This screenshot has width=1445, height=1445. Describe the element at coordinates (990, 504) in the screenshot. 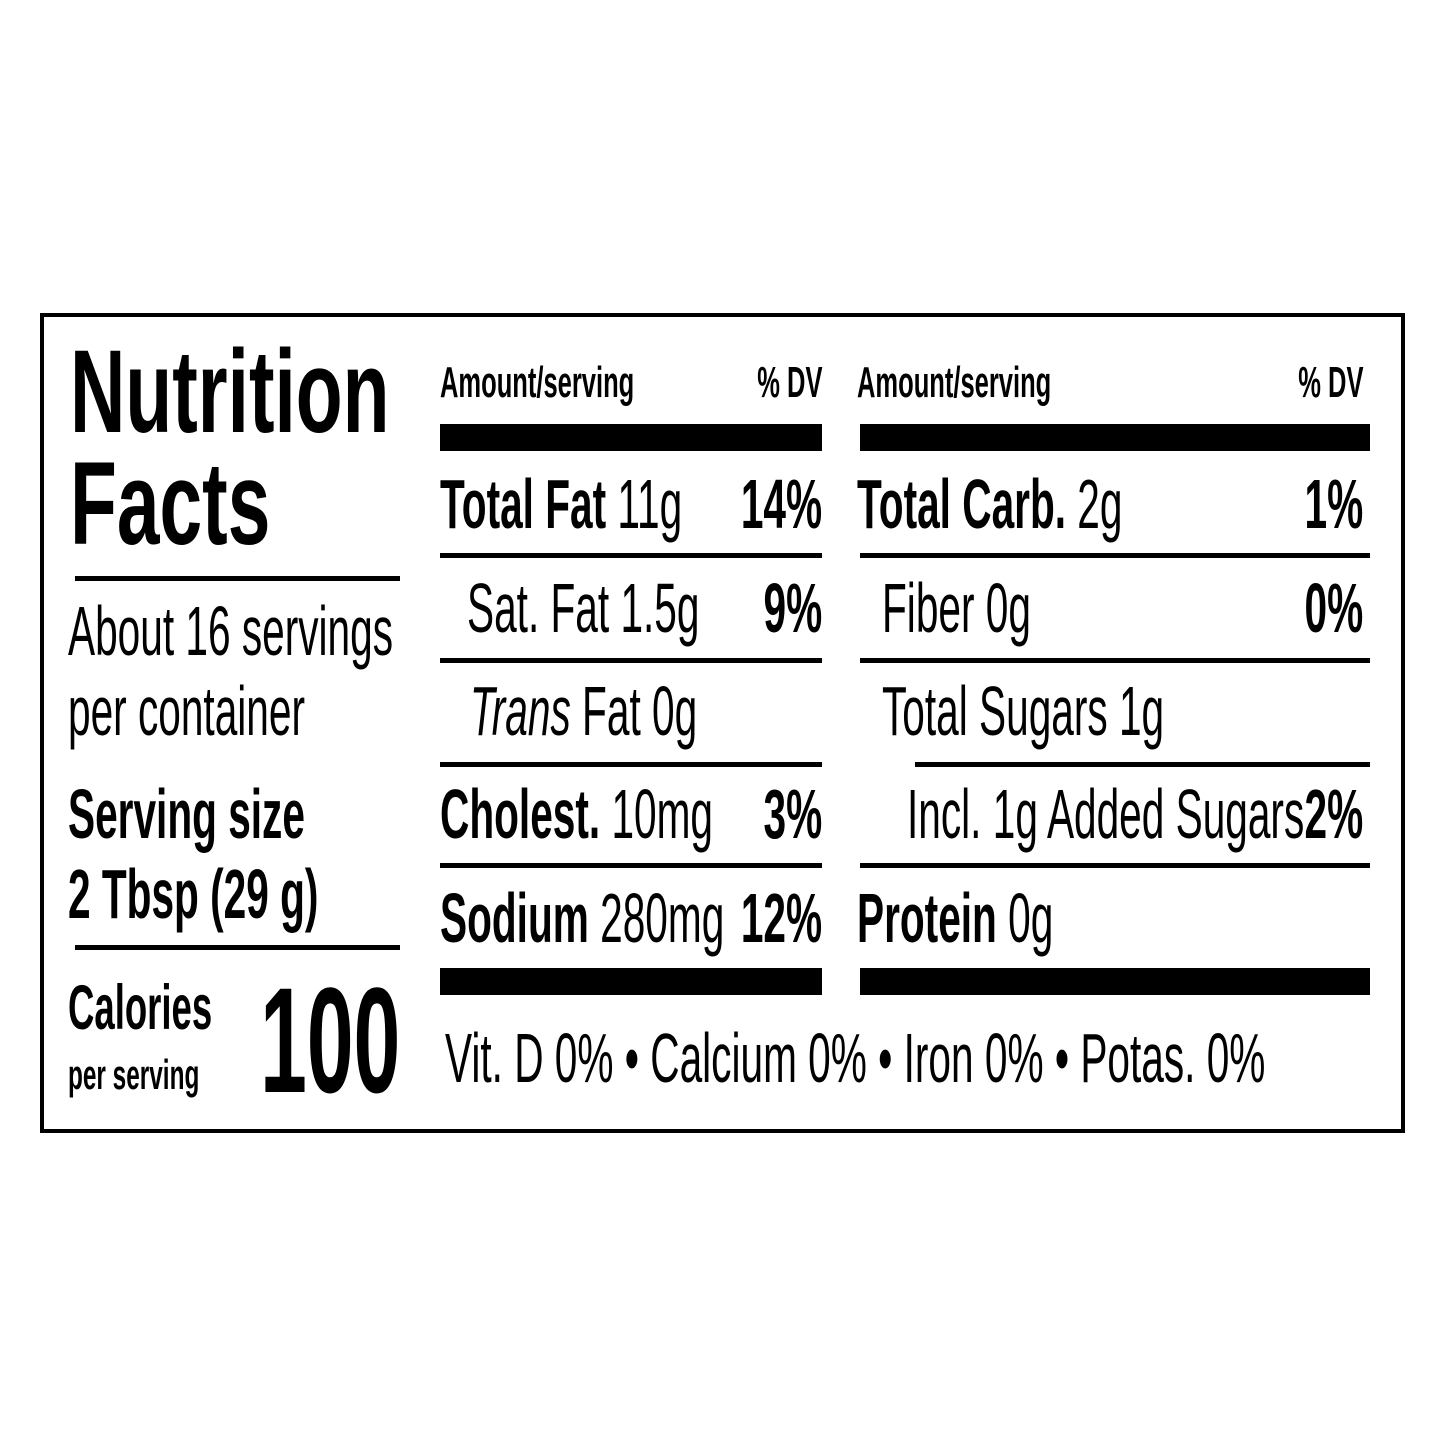

I see `row-total-carb: Total Carb. 2g` at that location.